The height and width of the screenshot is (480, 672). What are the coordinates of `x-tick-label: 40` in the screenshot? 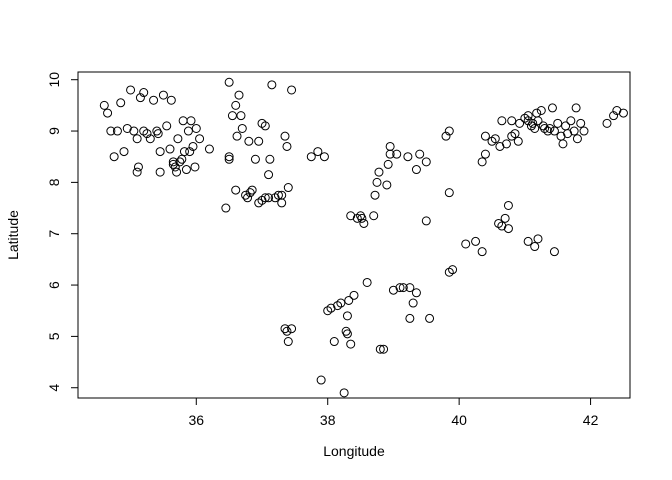 It's located at (459, 420).